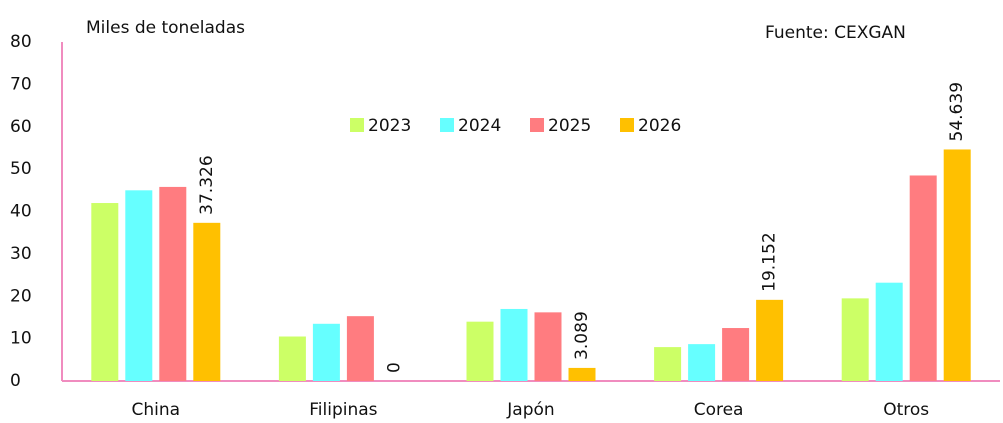 The height and width of the screenshot is (423, 1003). Describe the element at coordinates (479, 126) in the screenshot. I see `legend-label: 2024` at that location.